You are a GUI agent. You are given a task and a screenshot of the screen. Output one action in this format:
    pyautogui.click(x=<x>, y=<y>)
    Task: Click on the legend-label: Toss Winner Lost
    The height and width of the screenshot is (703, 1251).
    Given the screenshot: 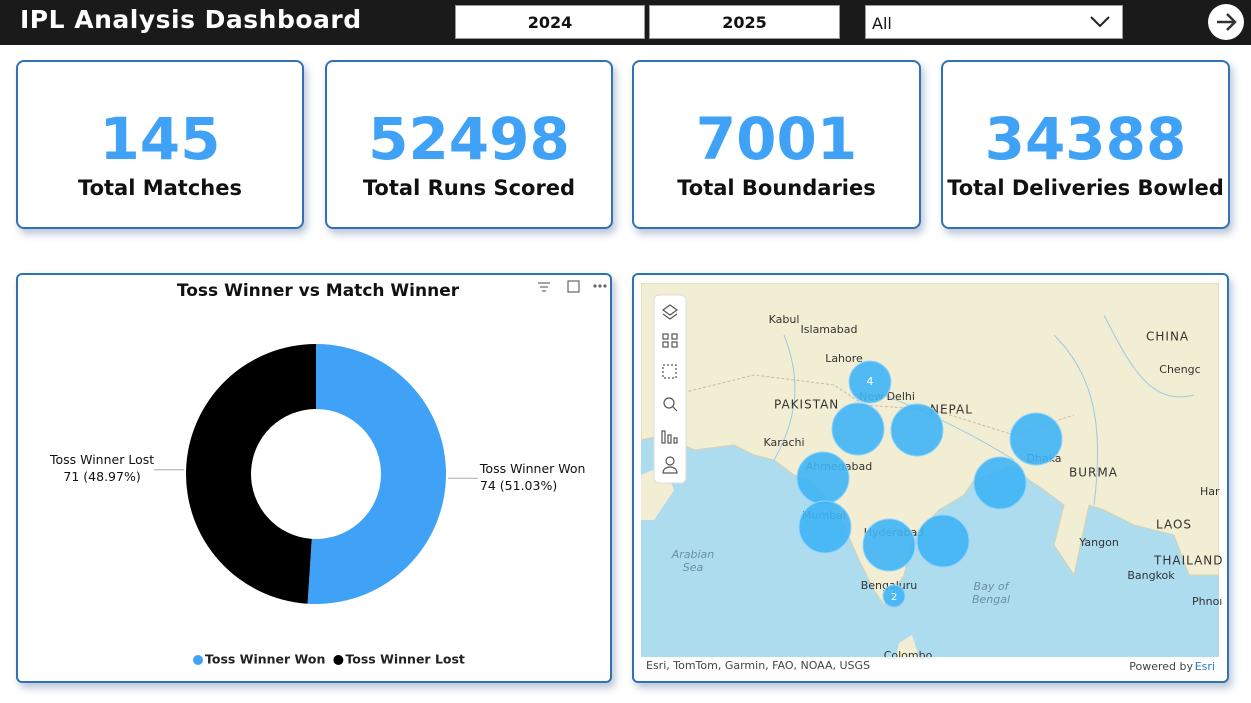 What is the action you would take?
    pyautogui.click(x=405, y=659)
    